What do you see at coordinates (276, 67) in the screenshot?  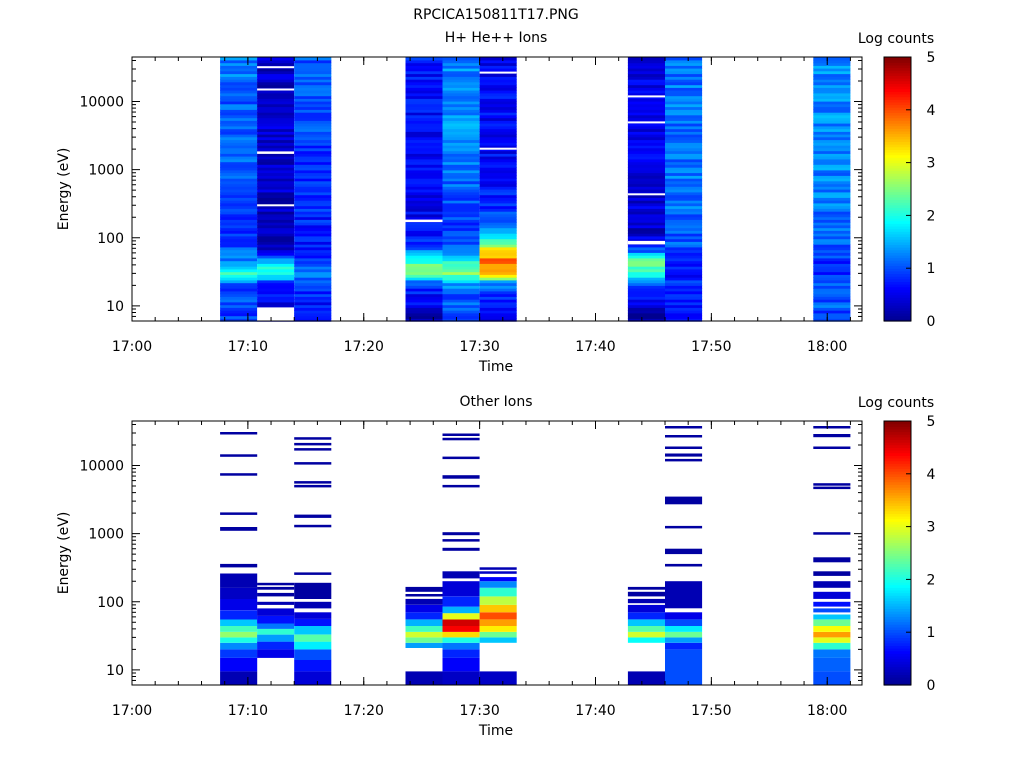 I see `data-gap` at bounding box center [276, 67].